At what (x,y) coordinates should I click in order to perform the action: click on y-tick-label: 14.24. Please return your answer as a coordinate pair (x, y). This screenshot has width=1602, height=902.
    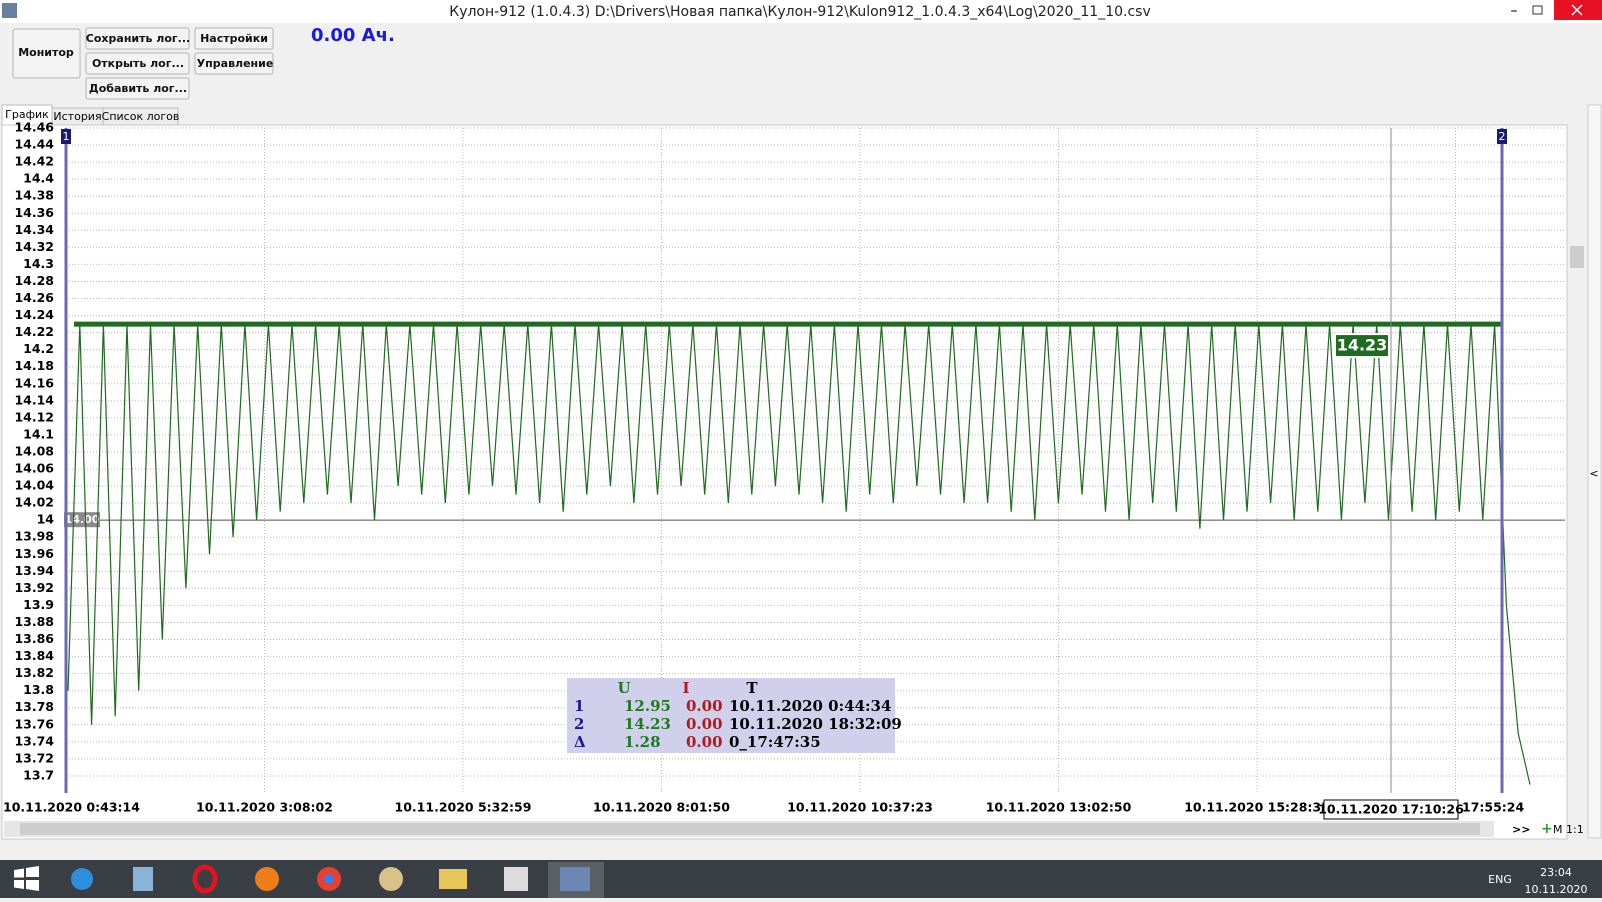
    Looking at the image, I should click on (34, 314).